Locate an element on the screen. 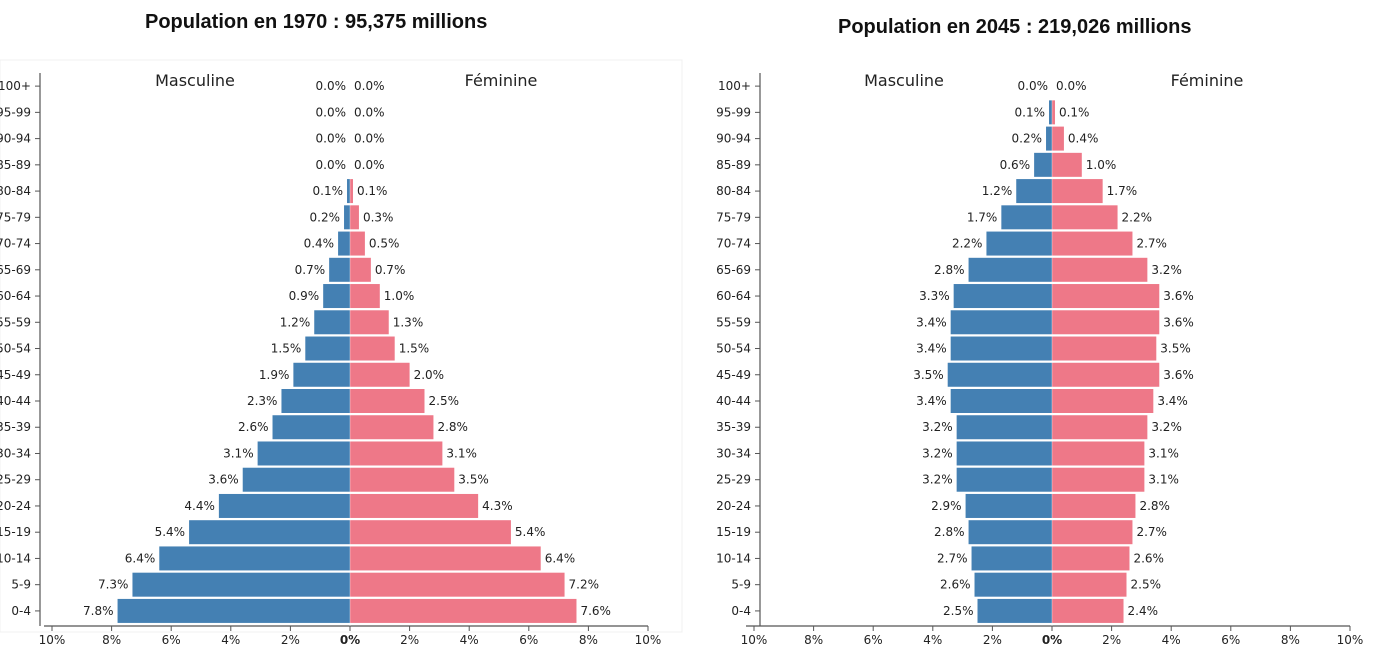 The width and height of the screenshot is (1386, 659). data-label-female: 3.2% is located at coordinates (1166, 427).